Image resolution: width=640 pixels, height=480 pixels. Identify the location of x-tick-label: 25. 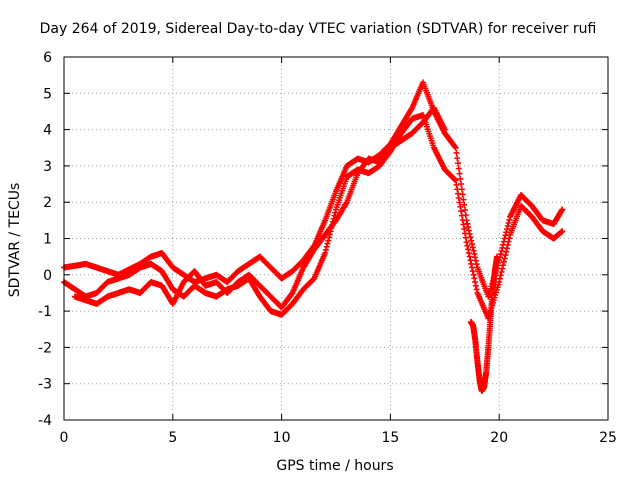
(608, 438).